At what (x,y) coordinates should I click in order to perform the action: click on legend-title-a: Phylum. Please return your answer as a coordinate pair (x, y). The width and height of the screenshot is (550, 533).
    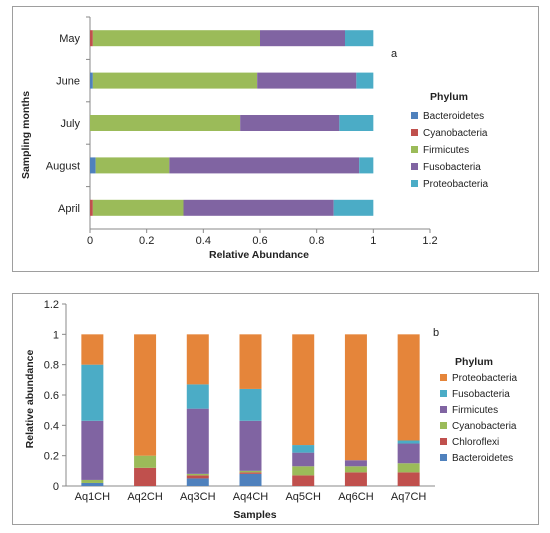
    Looking at the image, I should click on (449, 97).